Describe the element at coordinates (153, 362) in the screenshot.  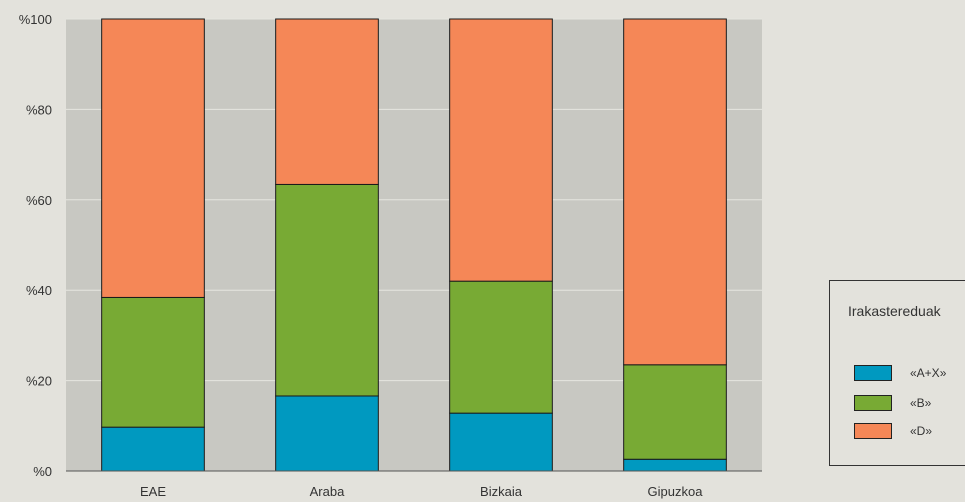
I see `bar-segment-eae-b` at that location.